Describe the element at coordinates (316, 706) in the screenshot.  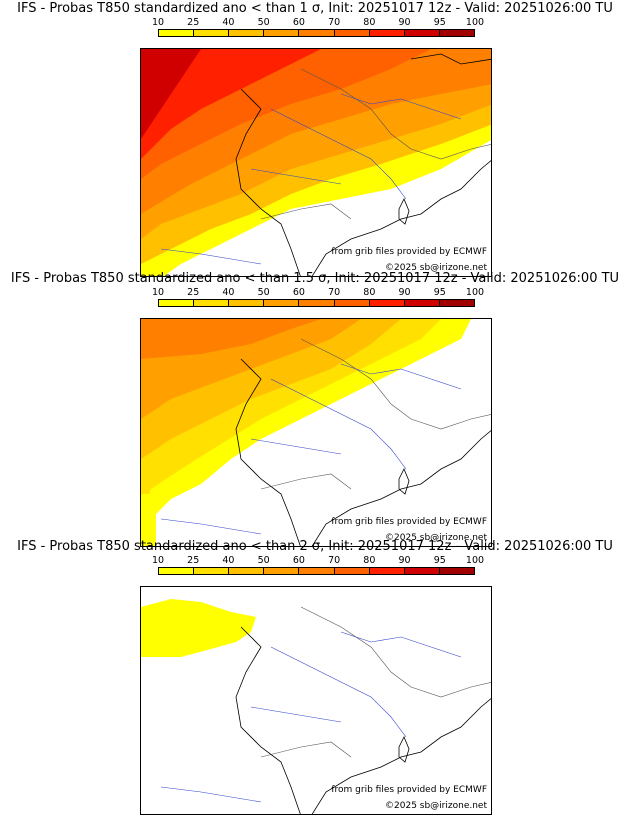
I see `map-graphic` at that location.